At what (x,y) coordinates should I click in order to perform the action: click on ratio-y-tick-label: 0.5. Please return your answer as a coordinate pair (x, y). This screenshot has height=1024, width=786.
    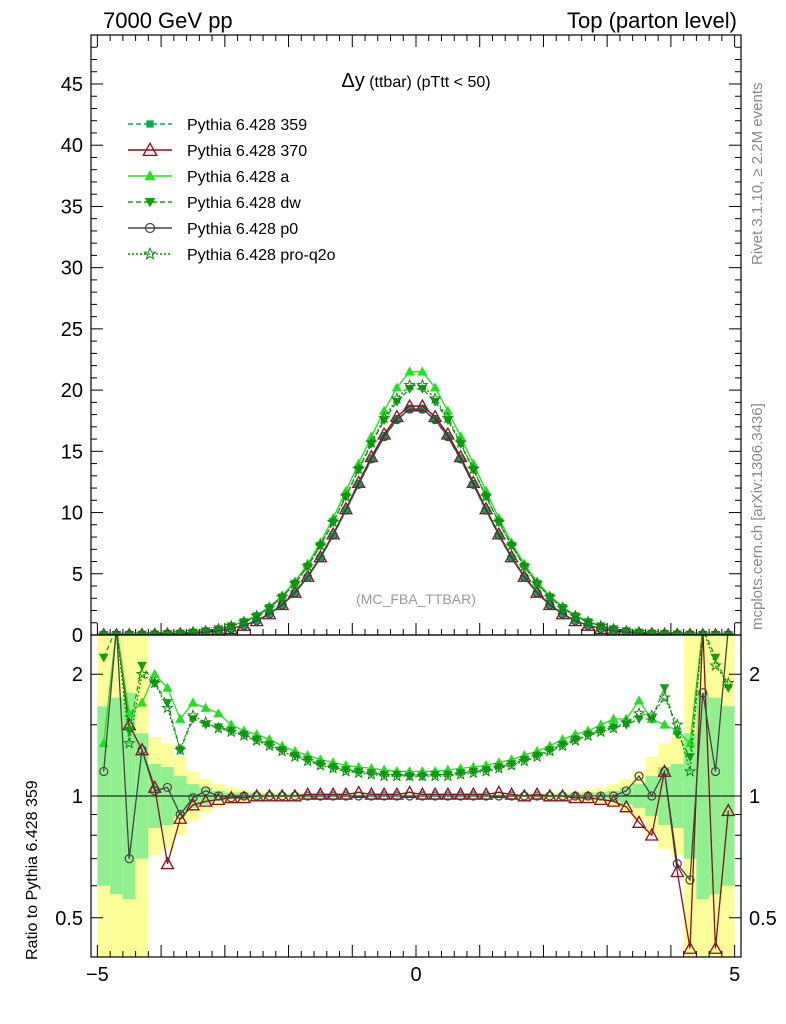
    Looking at the image, I should click on (69, 919).